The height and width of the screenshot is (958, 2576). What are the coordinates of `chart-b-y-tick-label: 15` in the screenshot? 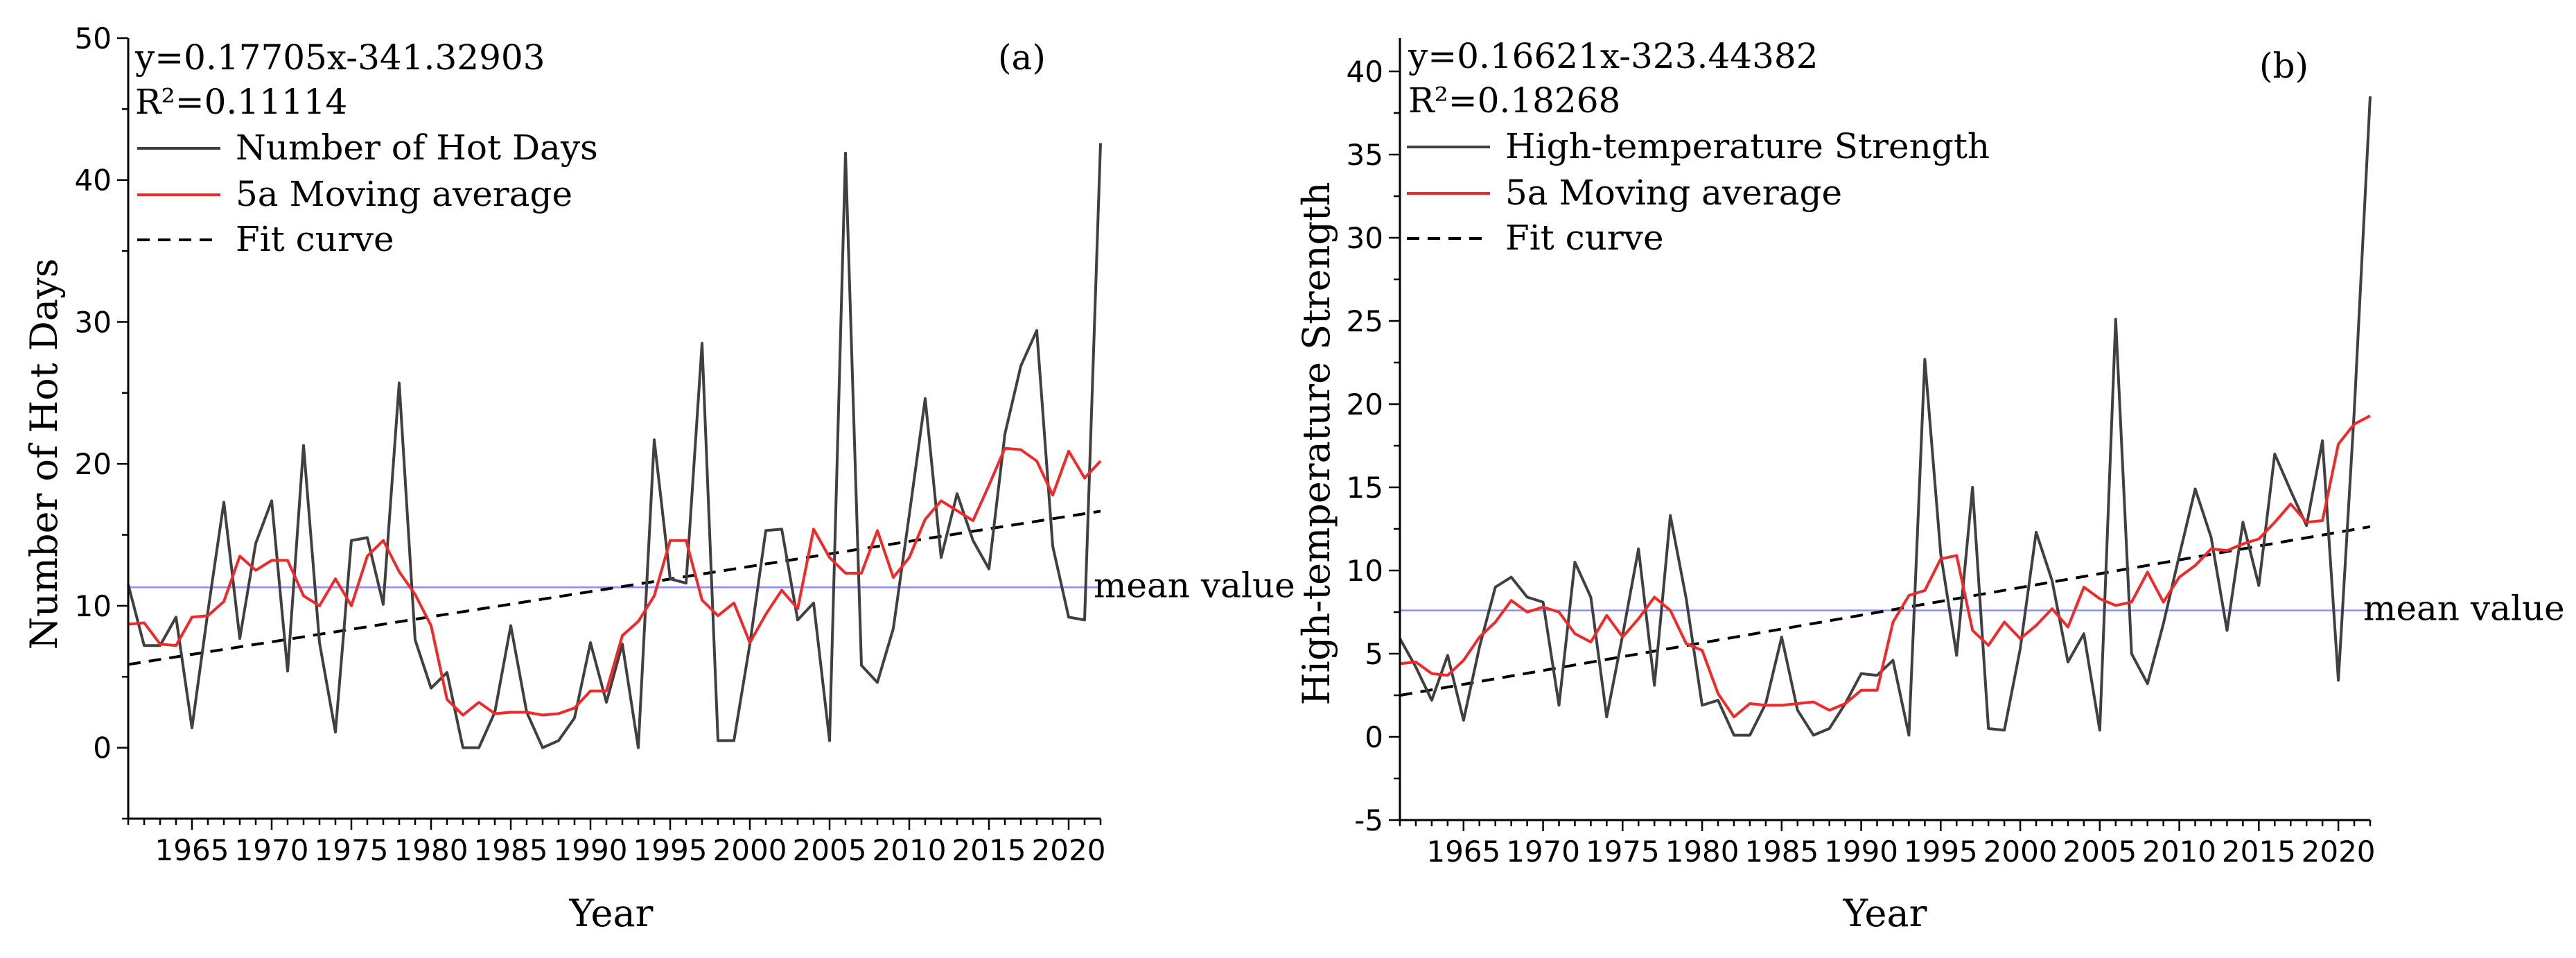 It's located at (1365, 488).